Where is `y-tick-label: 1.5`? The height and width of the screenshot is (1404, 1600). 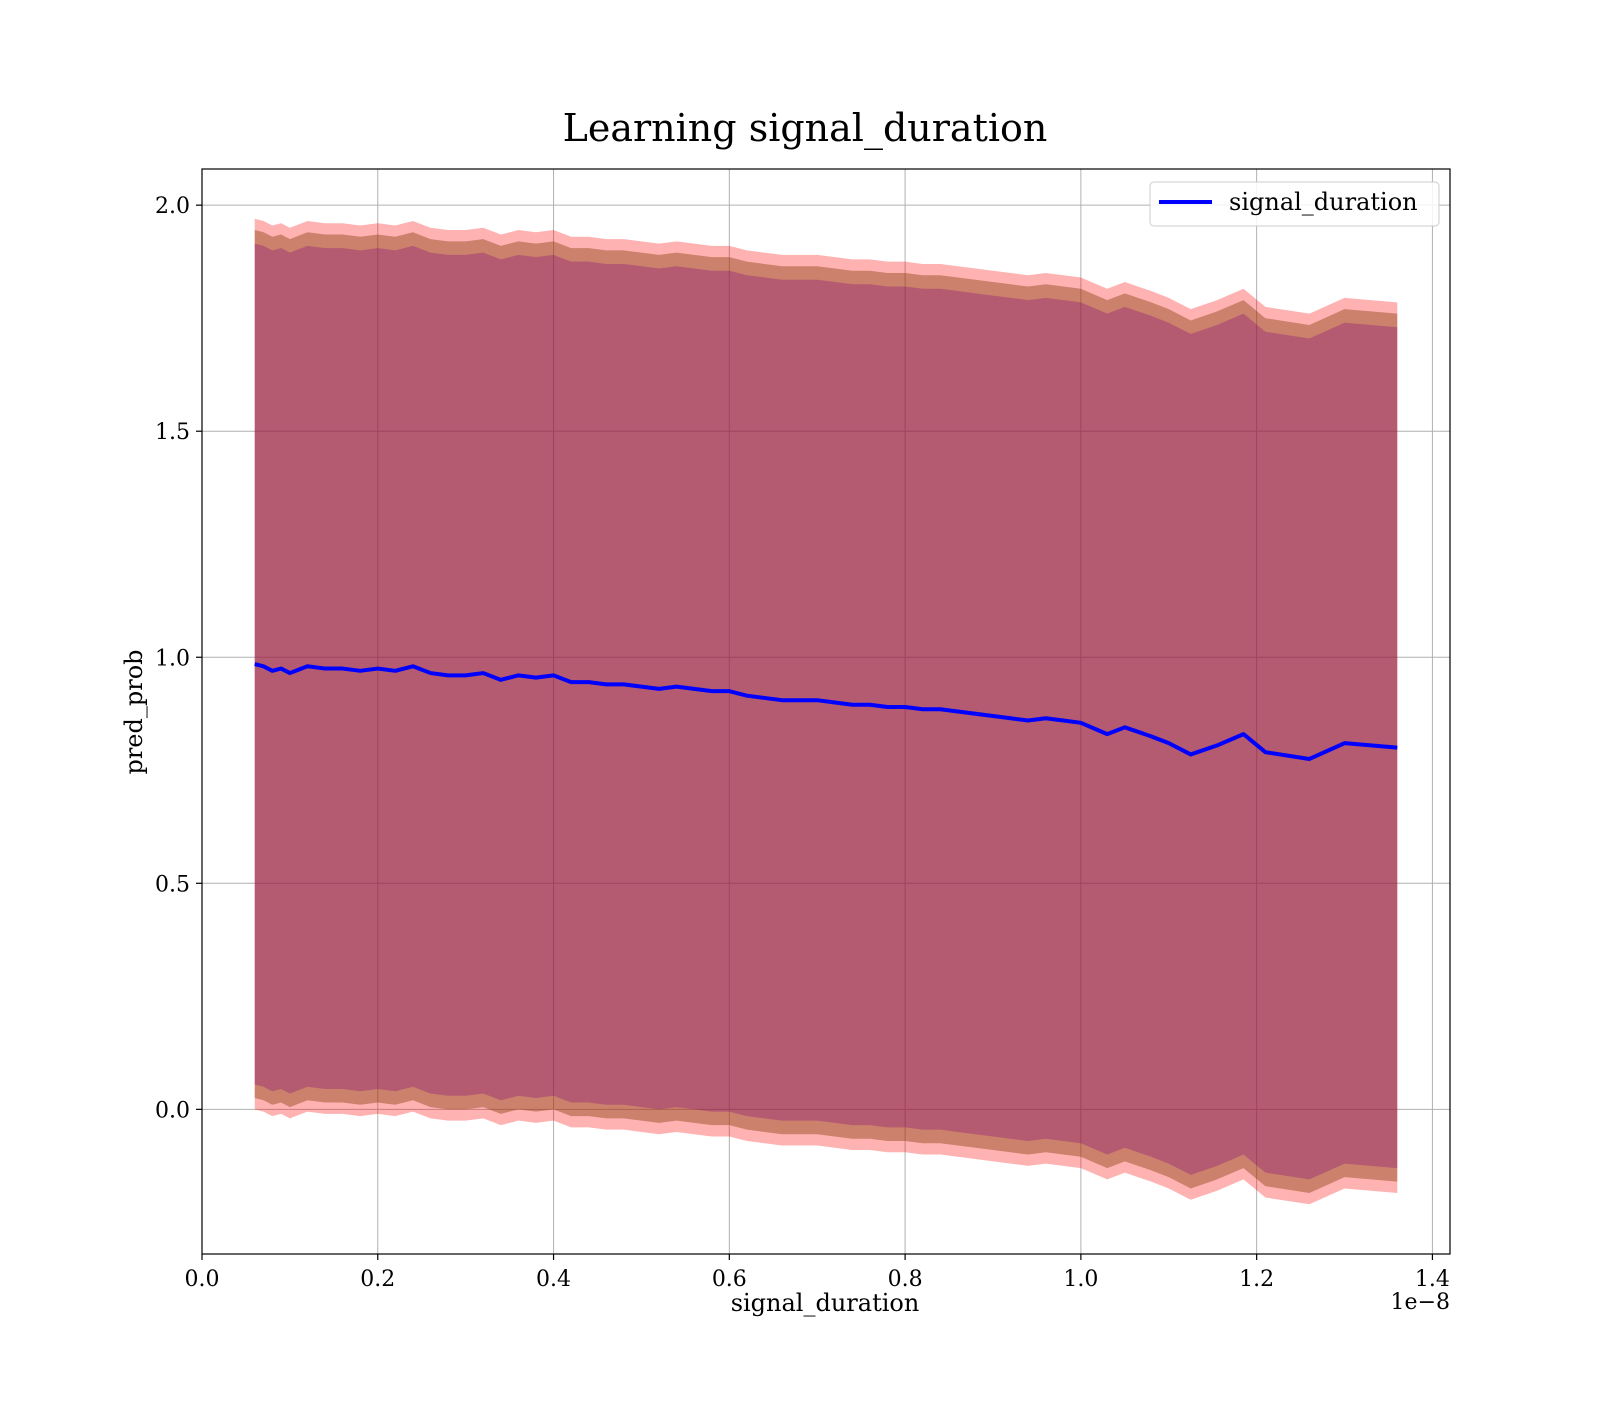
y-tick-label: 1.5 is located at coordinates (172, 432).